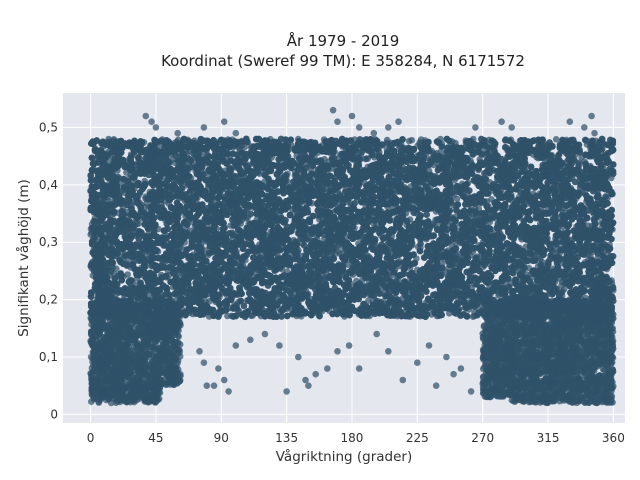 Image resolution: width=640 pixels, height=480 pixels. Describe the element at coordinates (343, 40) in the screenshot. I see `chart-title-line1: År 1979 - 2019` at that location.